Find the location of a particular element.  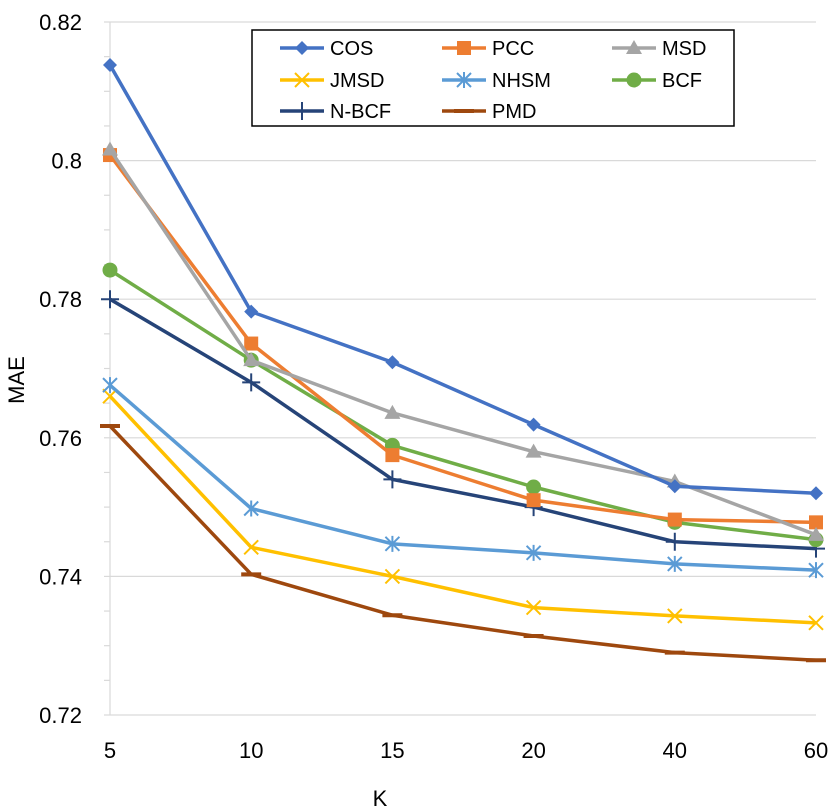

legend-label: NHSM is located at coordinates (521, 81).